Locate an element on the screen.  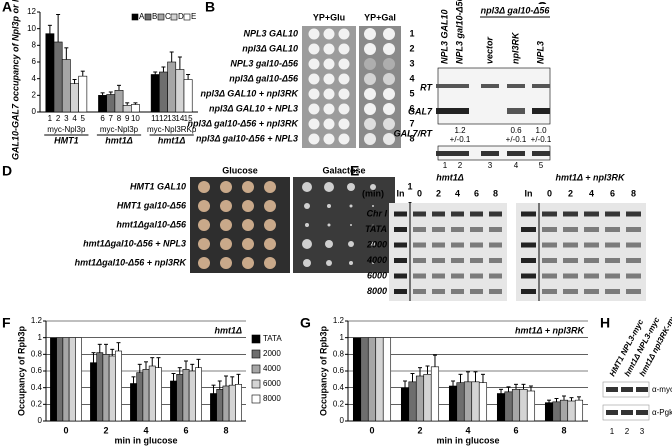
label: Occupancy of Rpb3p is located at coordinates (21, 370).